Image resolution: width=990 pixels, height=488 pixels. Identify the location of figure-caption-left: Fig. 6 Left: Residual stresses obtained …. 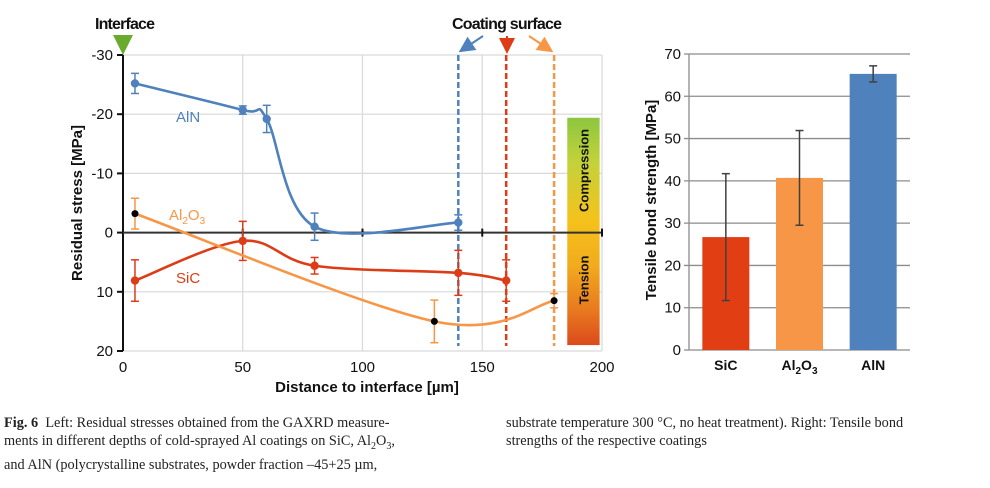
(239, 444).